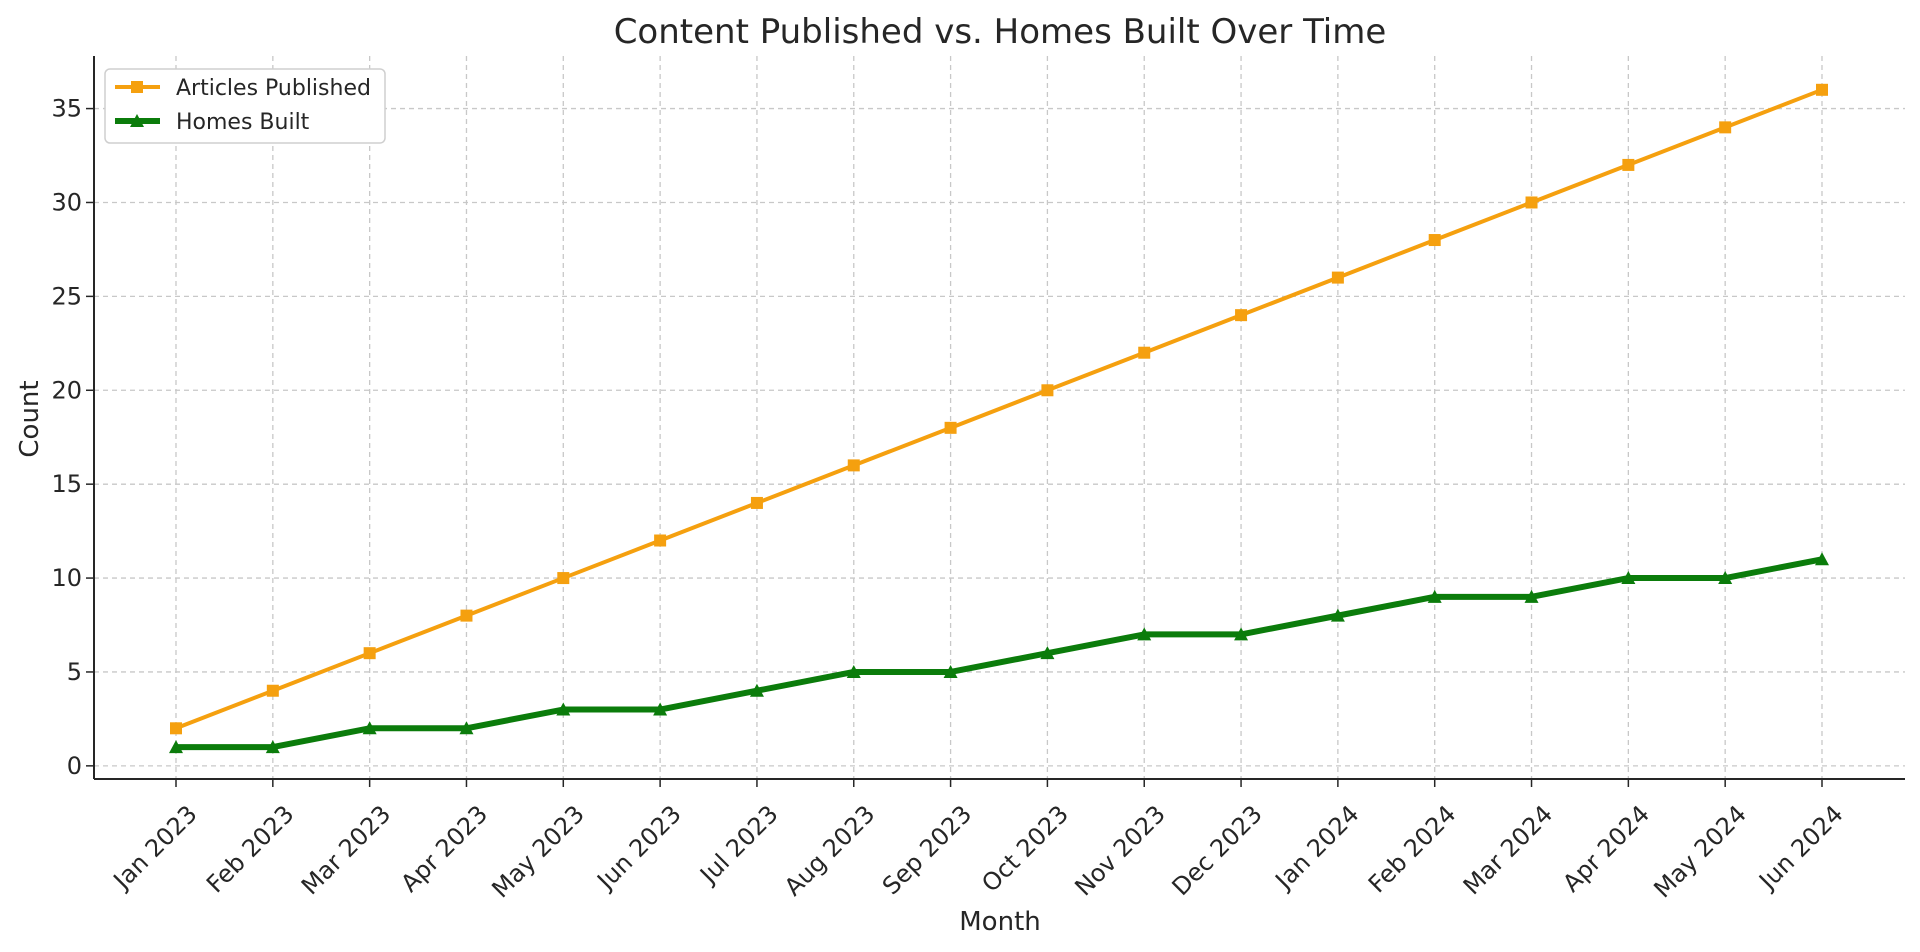  Describe the element at coordinates (273, 88) in the screenshot. I see `legend-label: Articles Published` at that location.